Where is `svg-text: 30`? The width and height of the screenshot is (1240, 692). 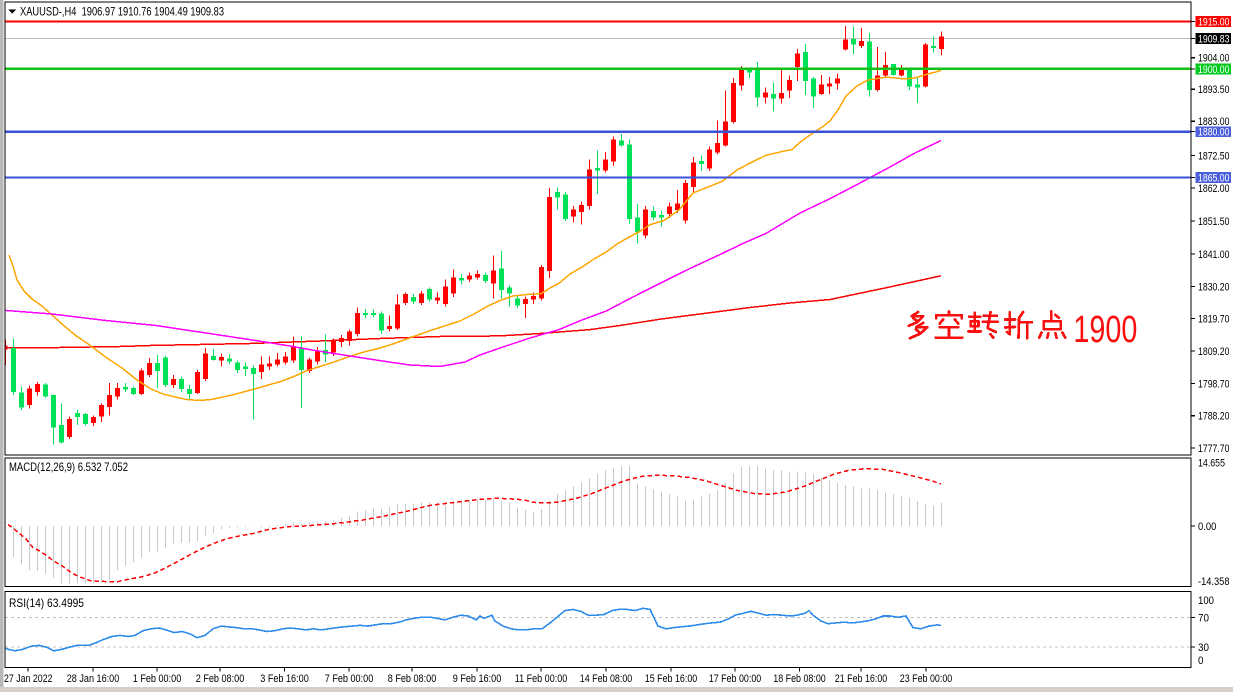
svg-text: 30 is located at coordinates (1203, 648).